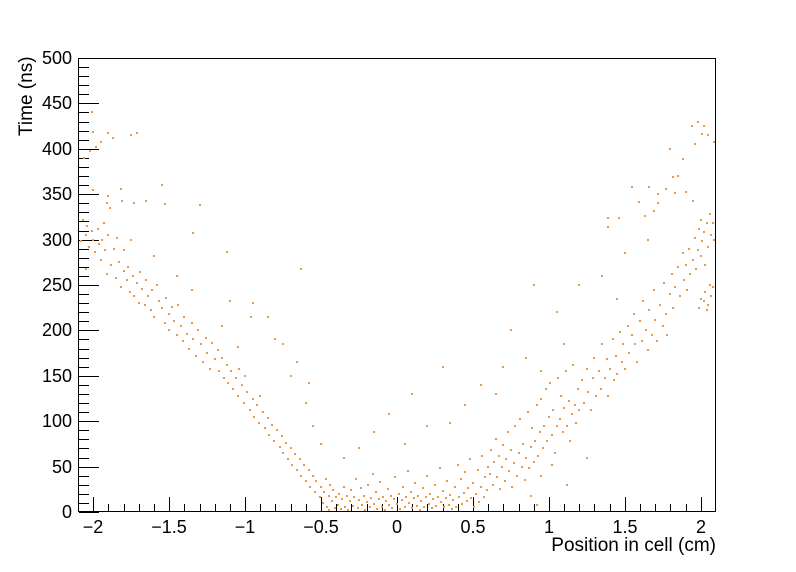  What do you see at coordinates (321, 504) in the screenshot?
I see `x-major-tick` at bounding box center [321, 504].